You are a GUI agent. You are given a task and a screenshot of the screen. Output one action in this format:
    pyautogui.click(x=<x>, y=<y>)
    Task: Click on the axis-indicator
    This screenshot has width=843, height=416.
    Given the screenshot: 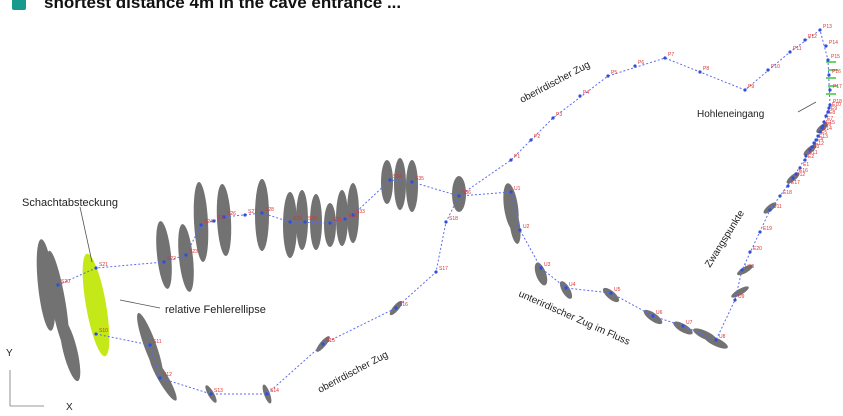 What is the action you would take?
    pyautogui.click(x=26, y=388)
    